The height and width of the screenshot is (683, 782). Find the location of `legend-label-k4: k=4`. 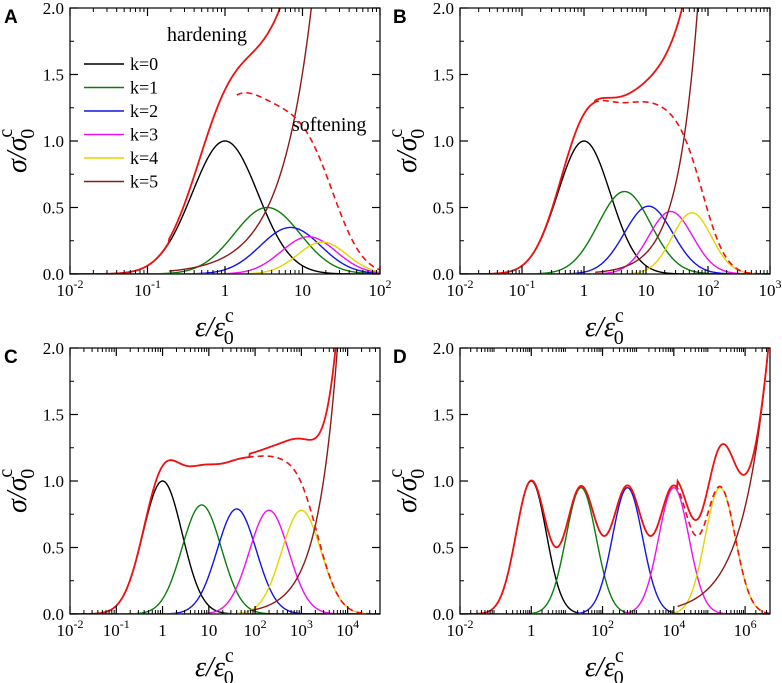

legend-label-k4: k=4 is located at coordinates (144, 158).